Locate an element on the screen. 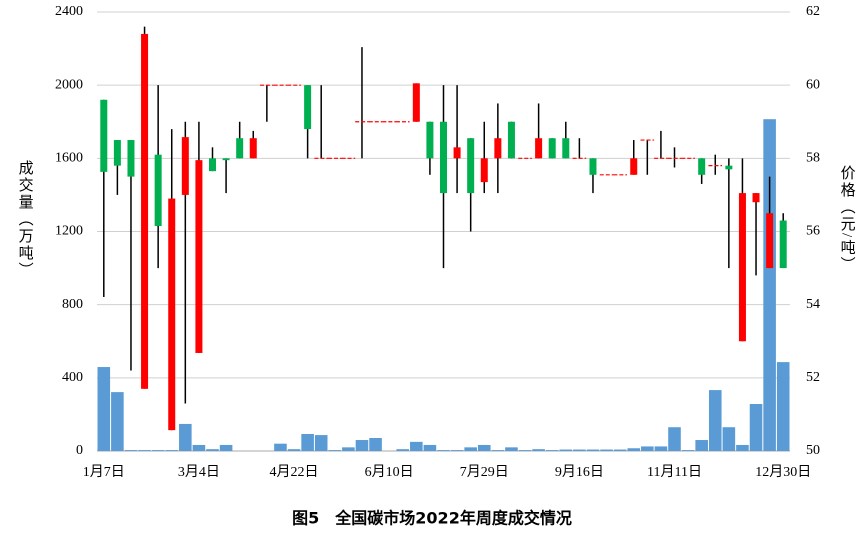  x-tick-label: 3月4日 is located at coordinates (199, 472).